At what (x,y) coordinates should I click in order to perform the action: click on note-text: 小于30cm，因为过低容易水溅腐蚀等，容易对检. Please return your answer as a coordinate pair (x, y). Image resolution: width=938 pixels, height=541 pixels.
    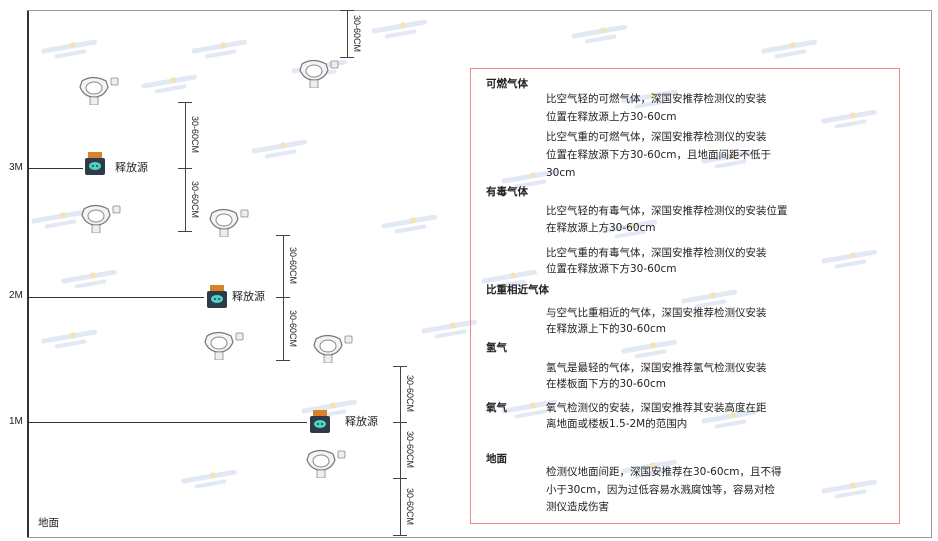
    Looking at the image, I should click on (660, 490).